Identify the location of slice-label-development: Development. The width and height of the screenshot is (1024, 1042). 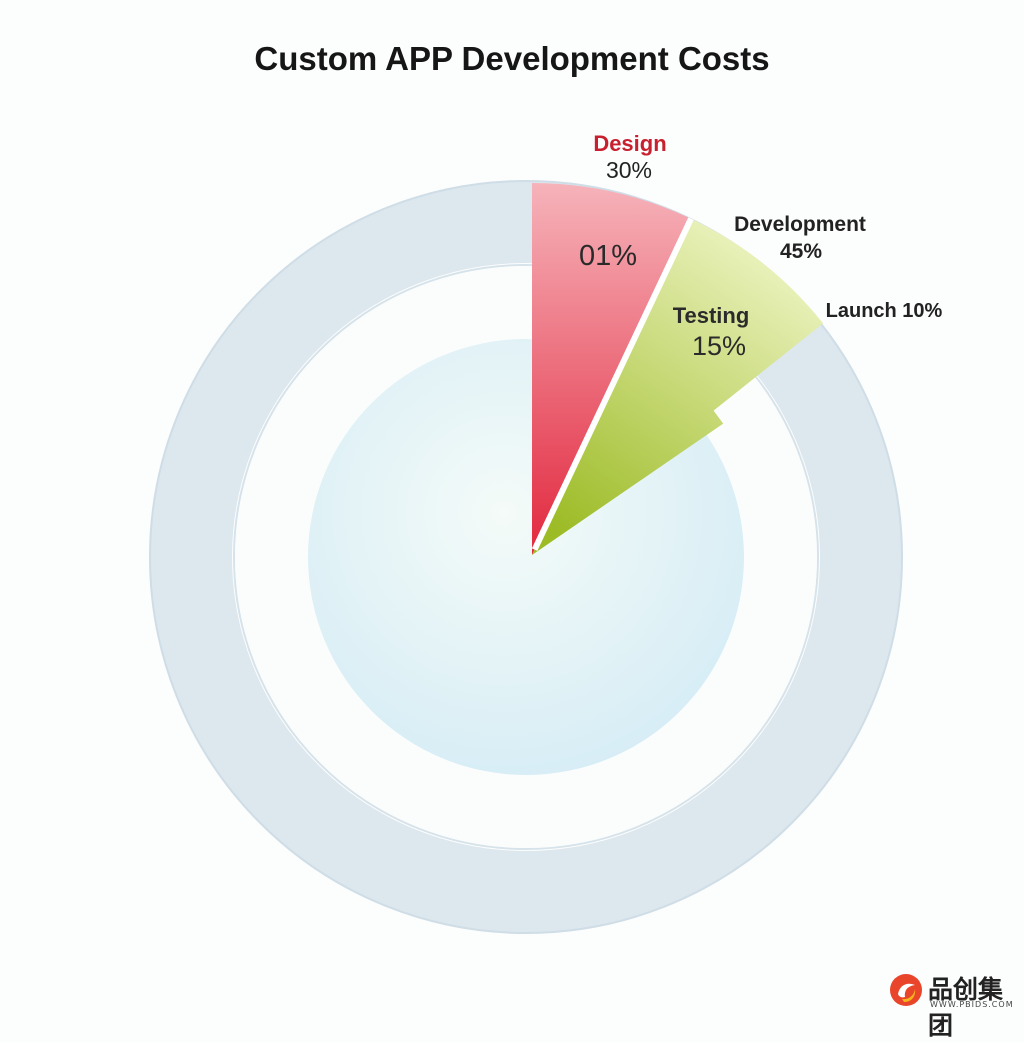
(800, 224).